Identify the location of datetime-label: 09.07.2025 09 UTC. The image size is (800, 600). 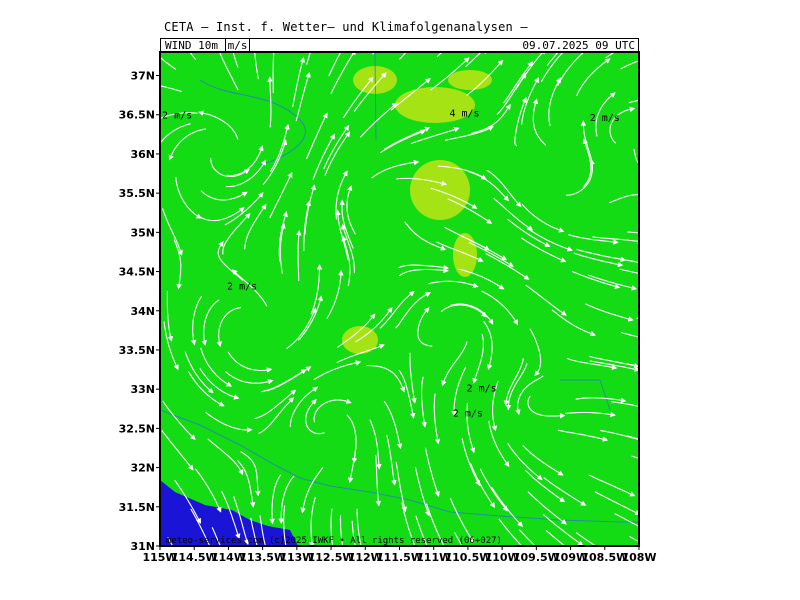
(578, 45).